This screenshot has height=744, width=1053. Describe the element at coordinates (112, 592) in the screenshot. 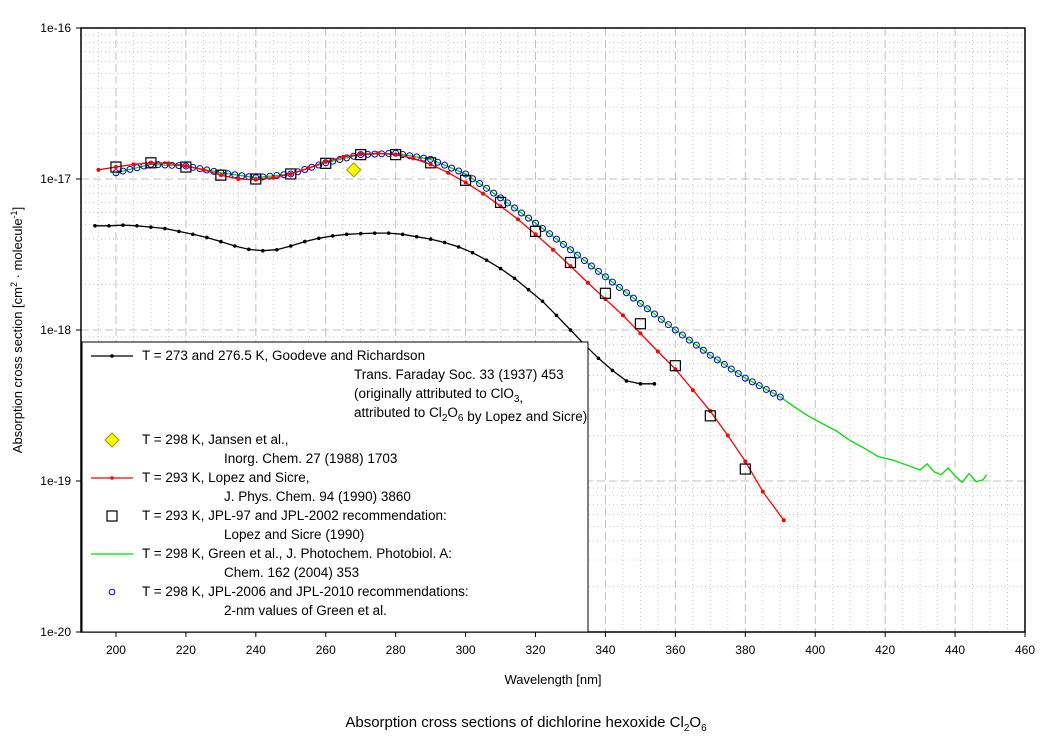

I see `legend-jpl2006-marker` at that location.